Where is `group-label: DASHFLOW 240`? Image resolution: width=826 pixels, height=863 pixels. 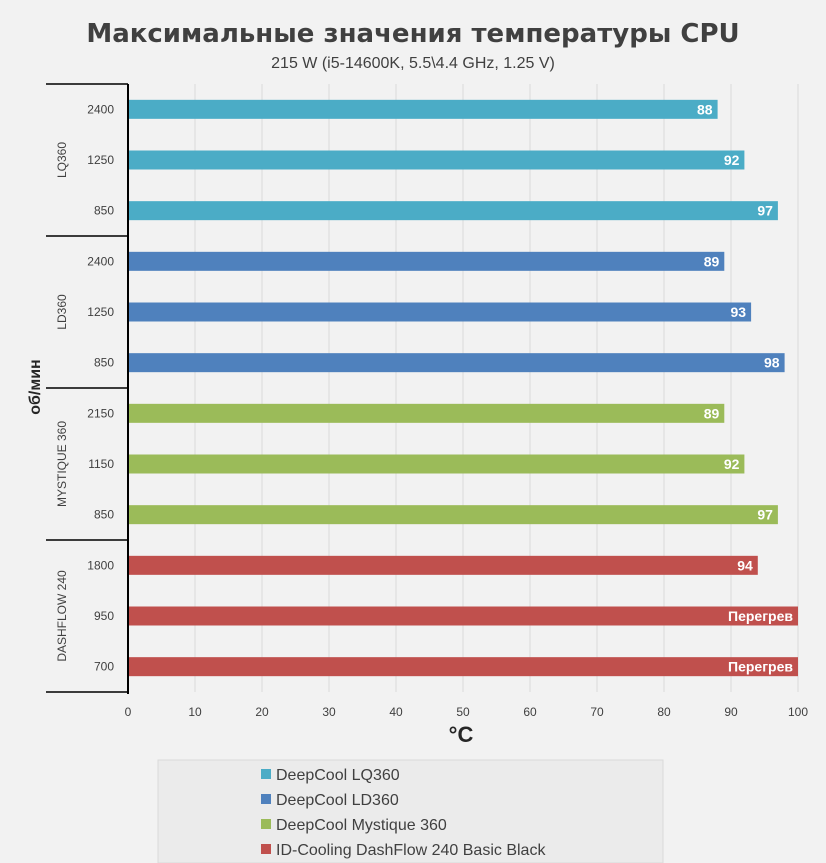
group-label: DASHFLOW 240 is located at coordinates (62, 616).